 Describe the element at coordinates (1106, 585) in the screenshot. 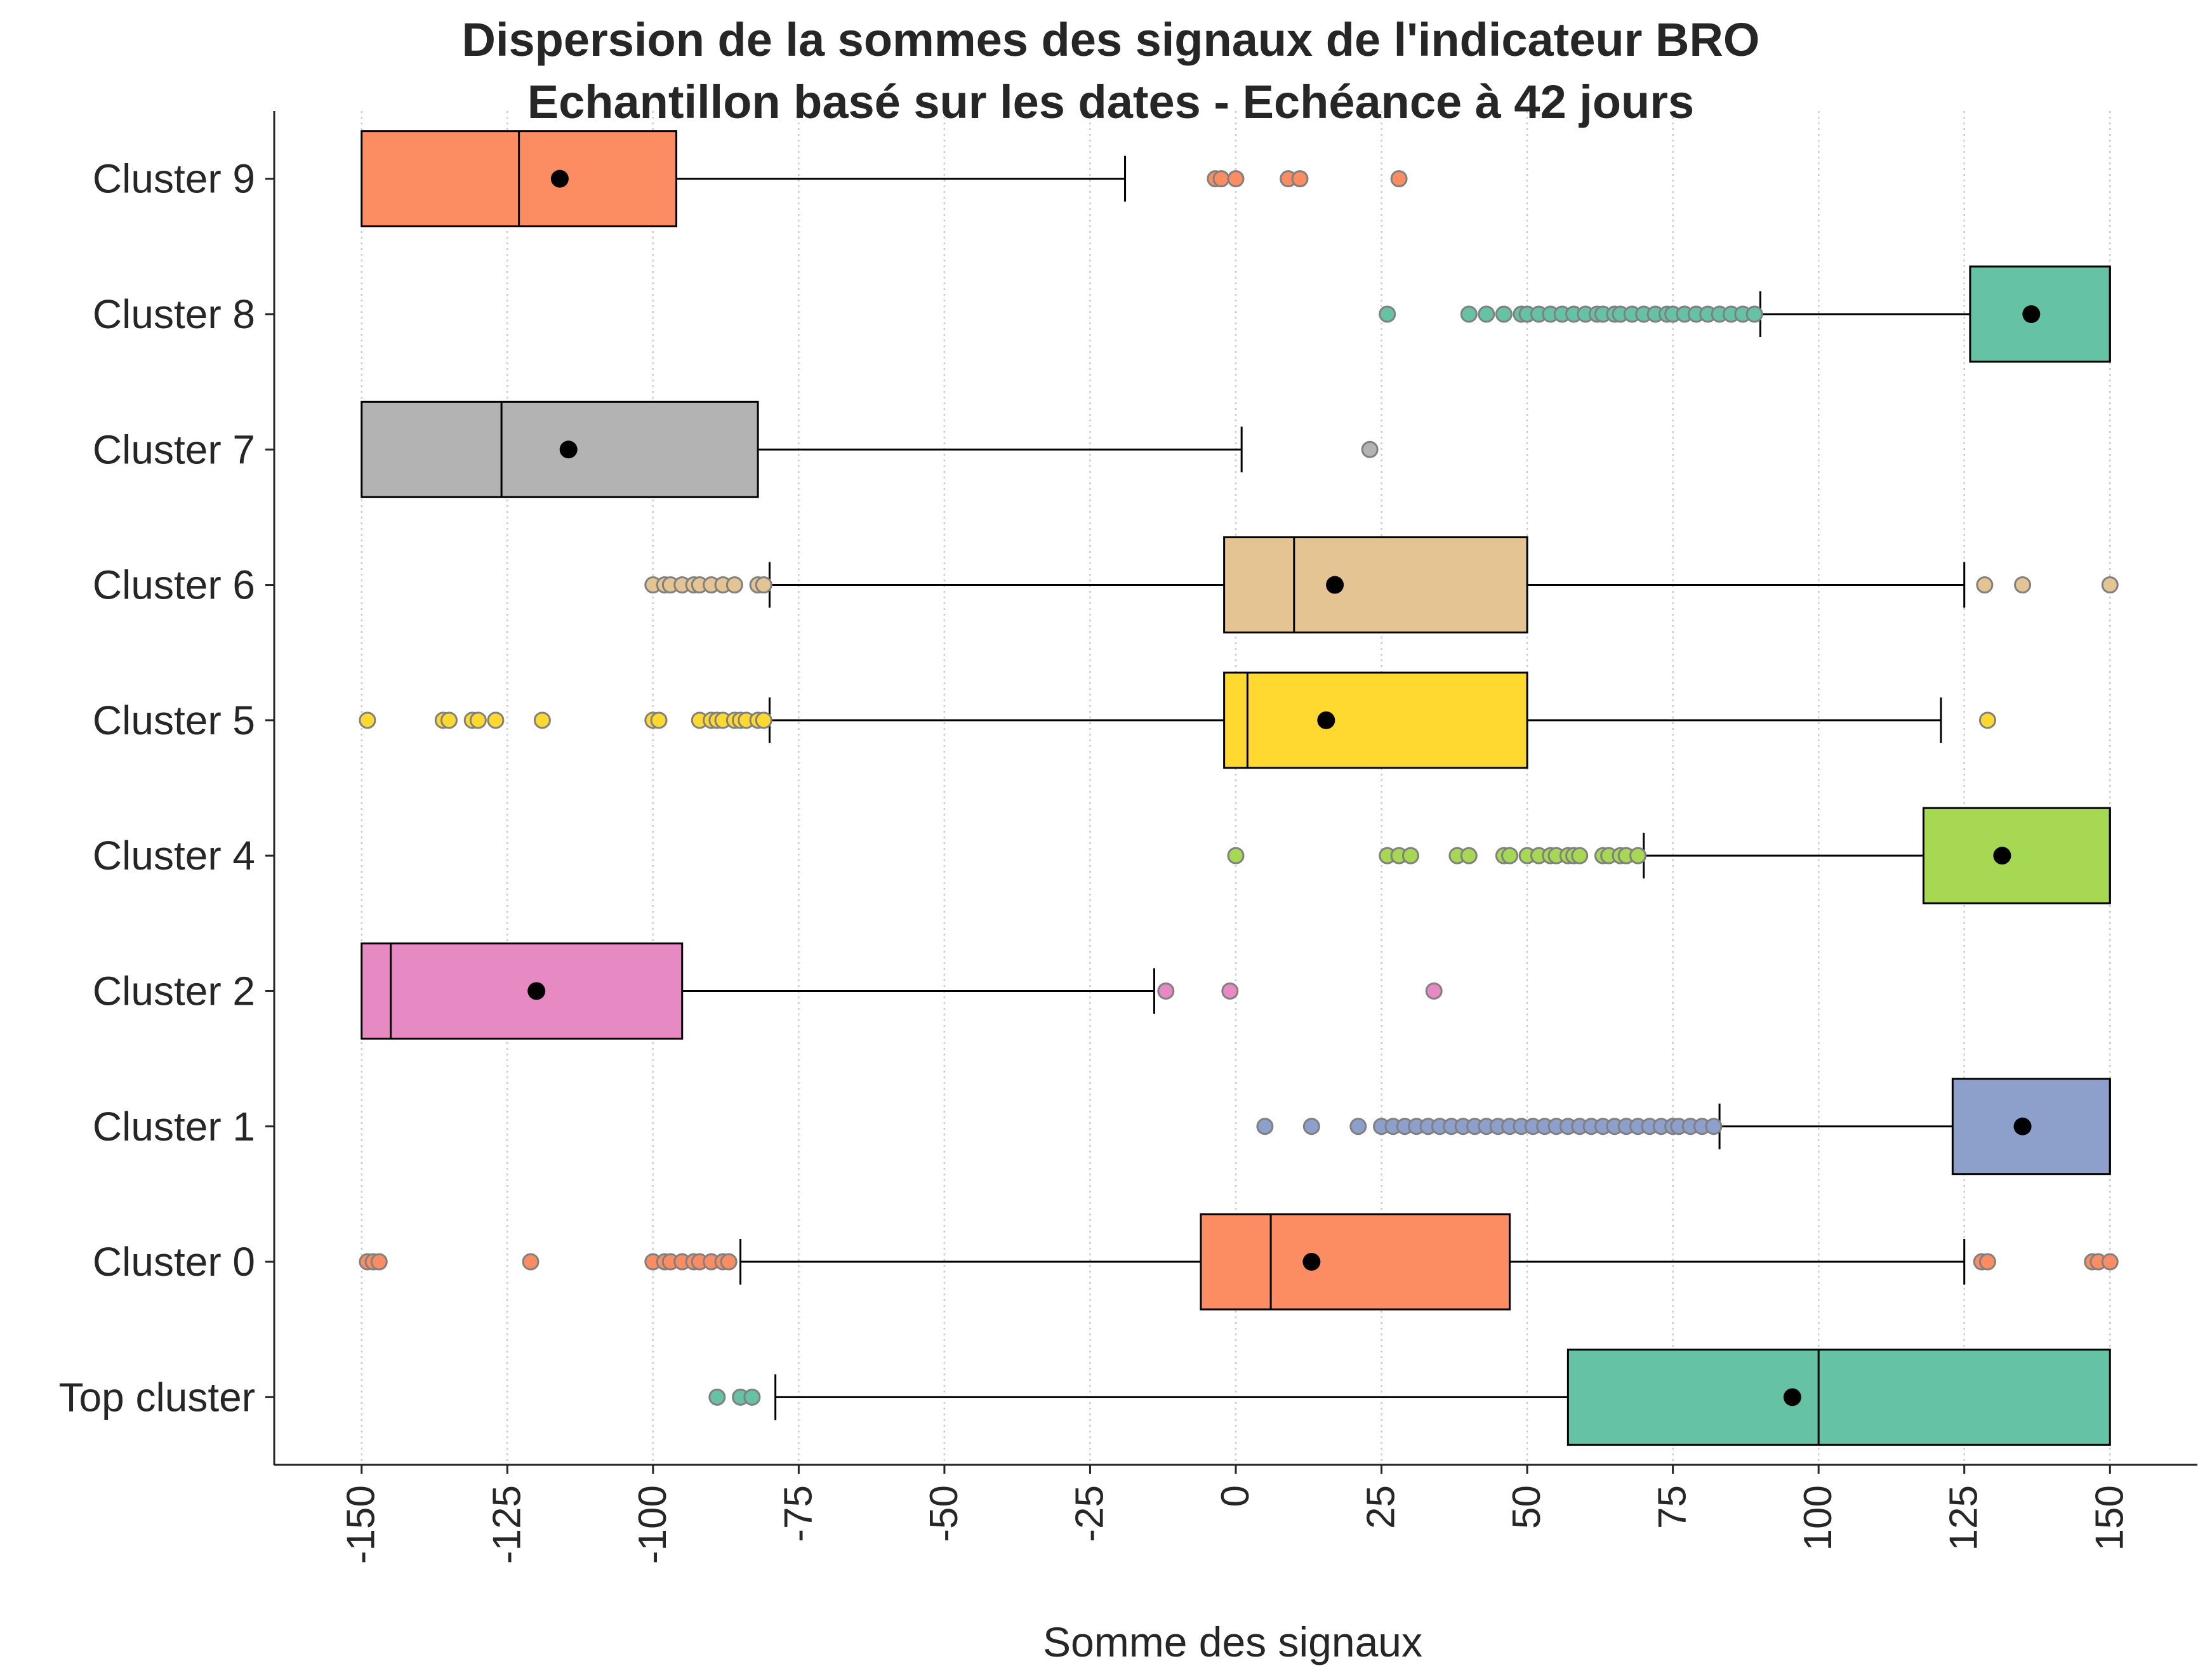

I see `box-group-3: Cluster 6` at that location.